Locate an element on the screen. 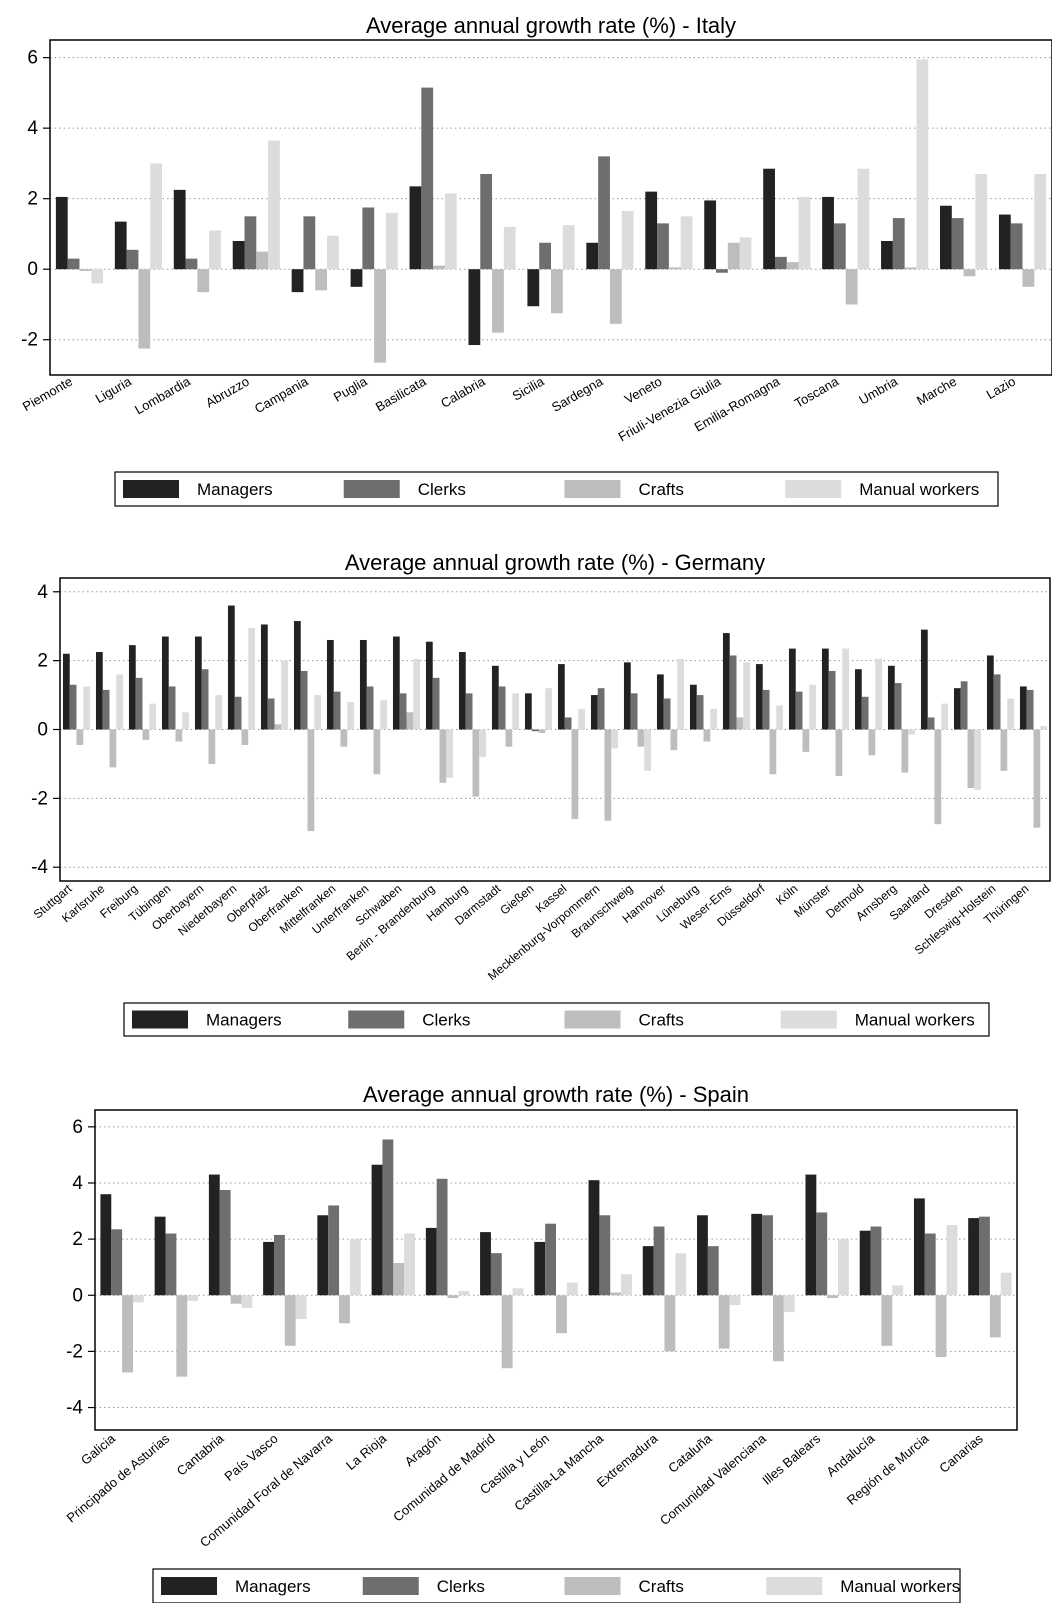 This screenshot has height=1603, width=1052. bar-crafts-darmstadt is located at coordinates (509, 738).